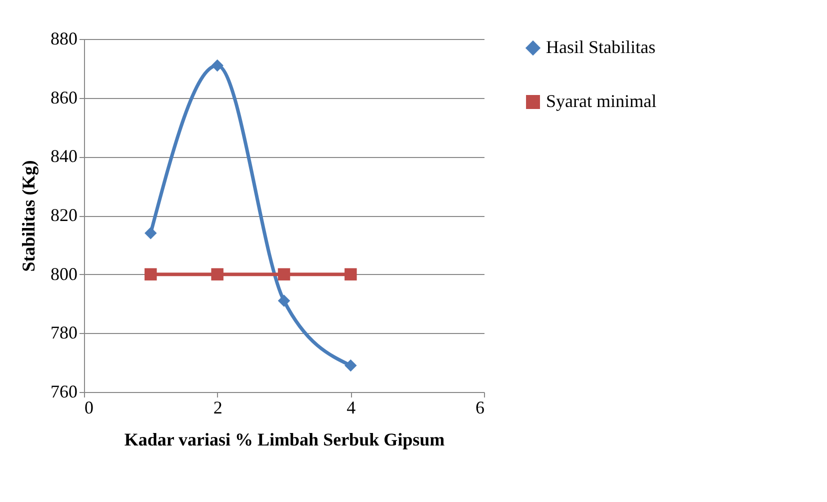  Describe the element at coordinates (89, 408) in the screenshot. I see `x-tick-label: 0` at that location.